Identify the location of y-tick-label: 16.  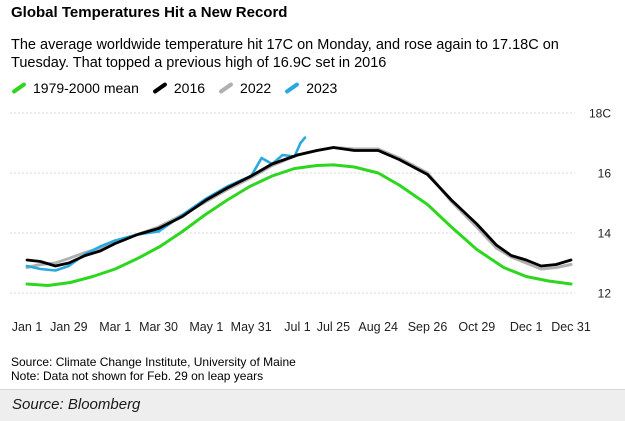
(605, 174).